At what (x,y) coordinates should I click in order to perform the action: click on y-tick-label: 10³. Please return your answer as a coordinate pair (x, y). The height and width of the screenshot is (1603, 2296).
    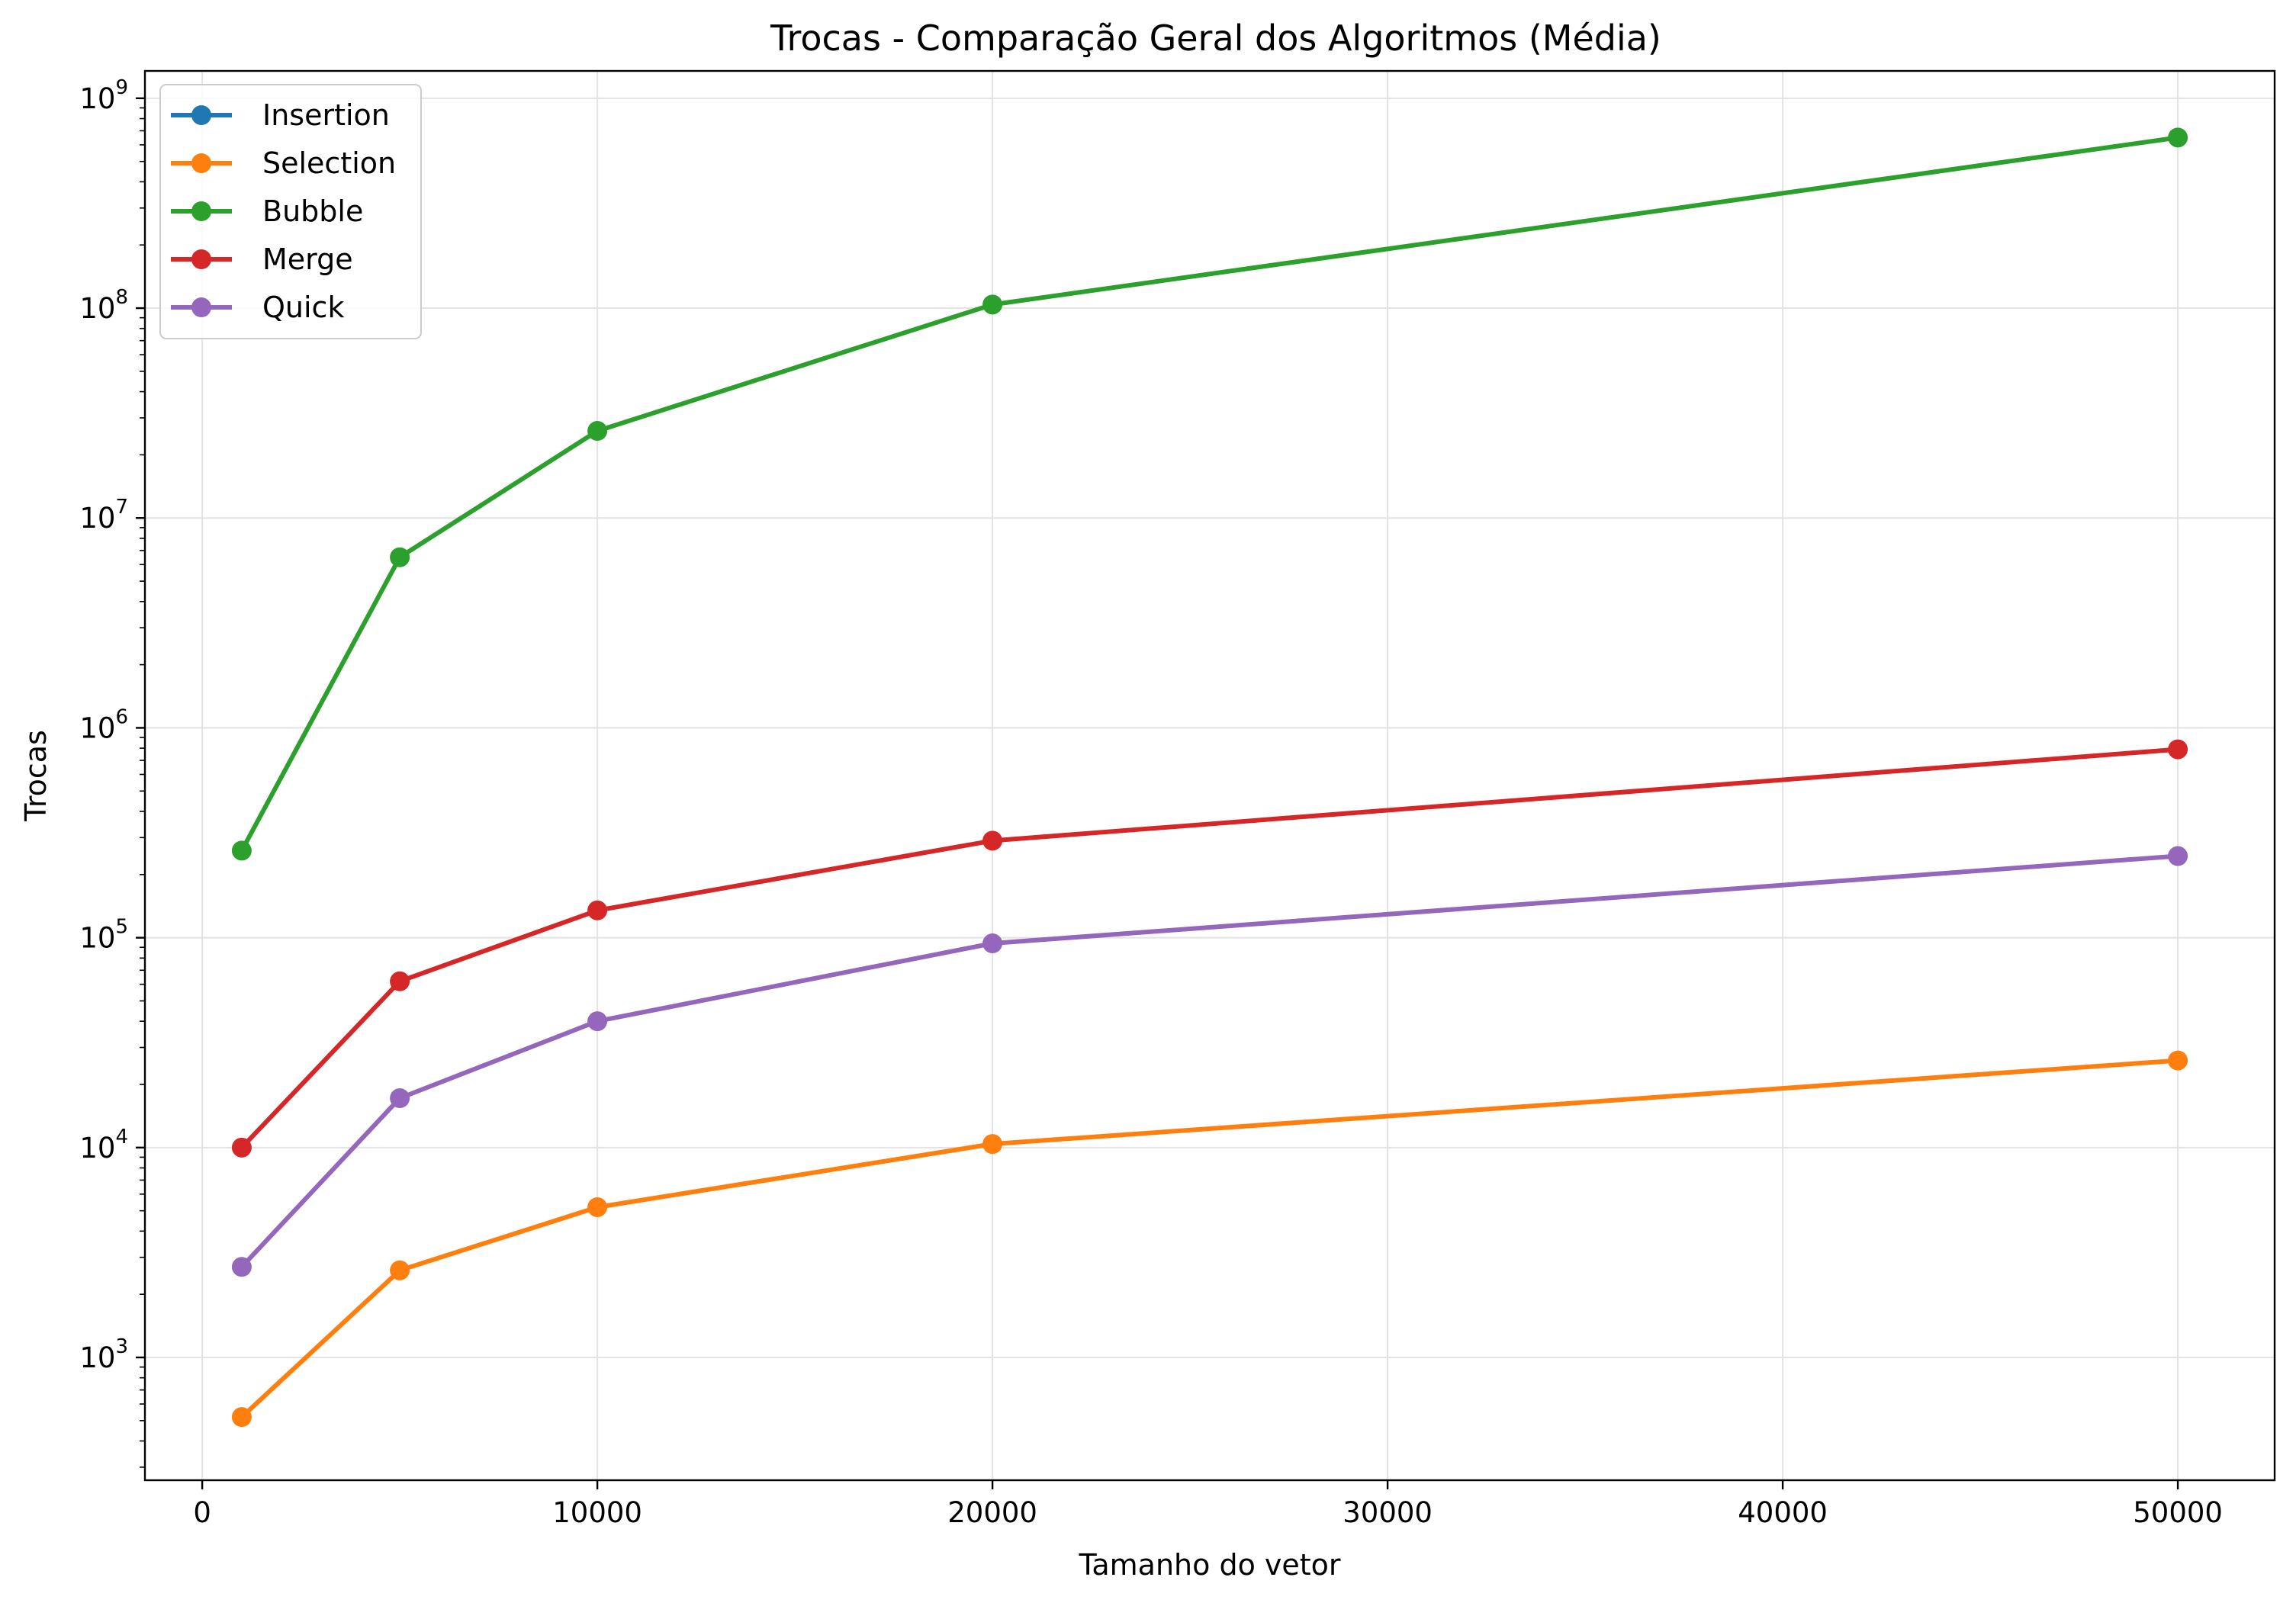
    Looking at the image, I should click on (104, 1354).